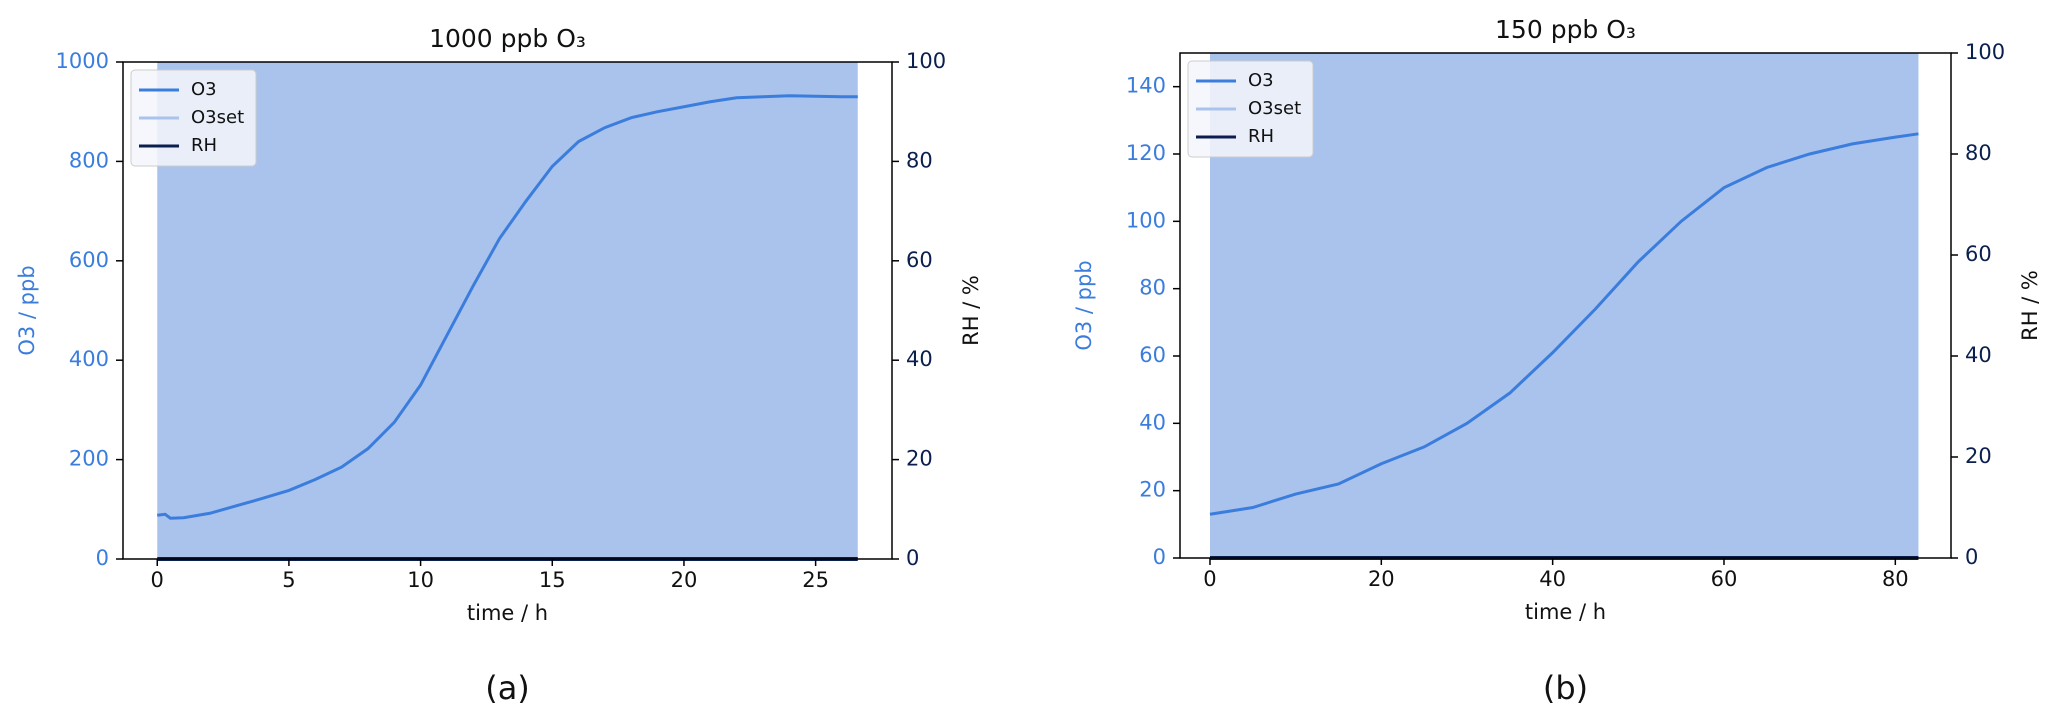 The width and height of the screenshot is (2067, 726). Describe the element at coordinates (89, 260) in the screenshot. I see `y-tick-label: 600` at that location.